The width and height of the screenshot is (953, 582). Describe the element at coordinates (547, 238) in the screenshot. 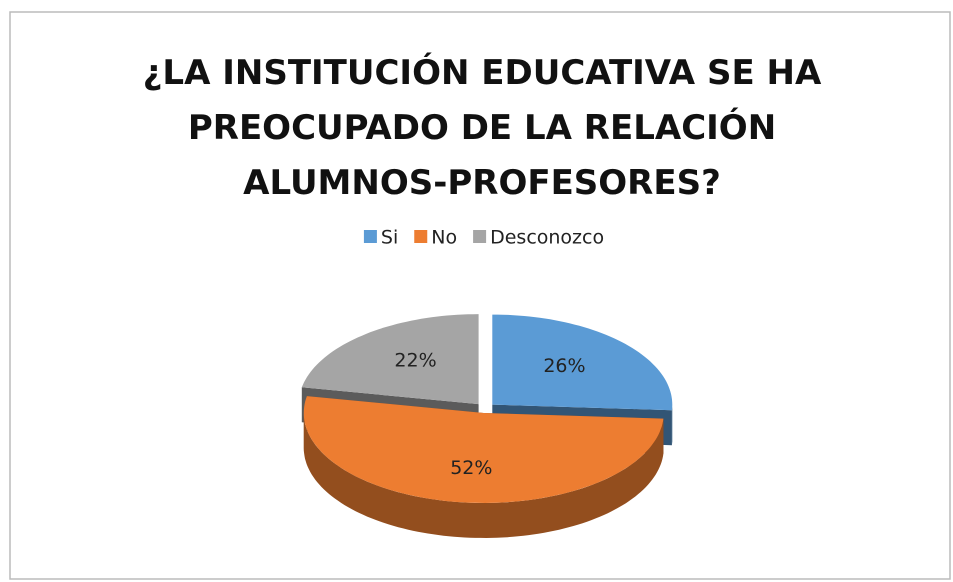

I see `legend-label: Desconozco` at that location.